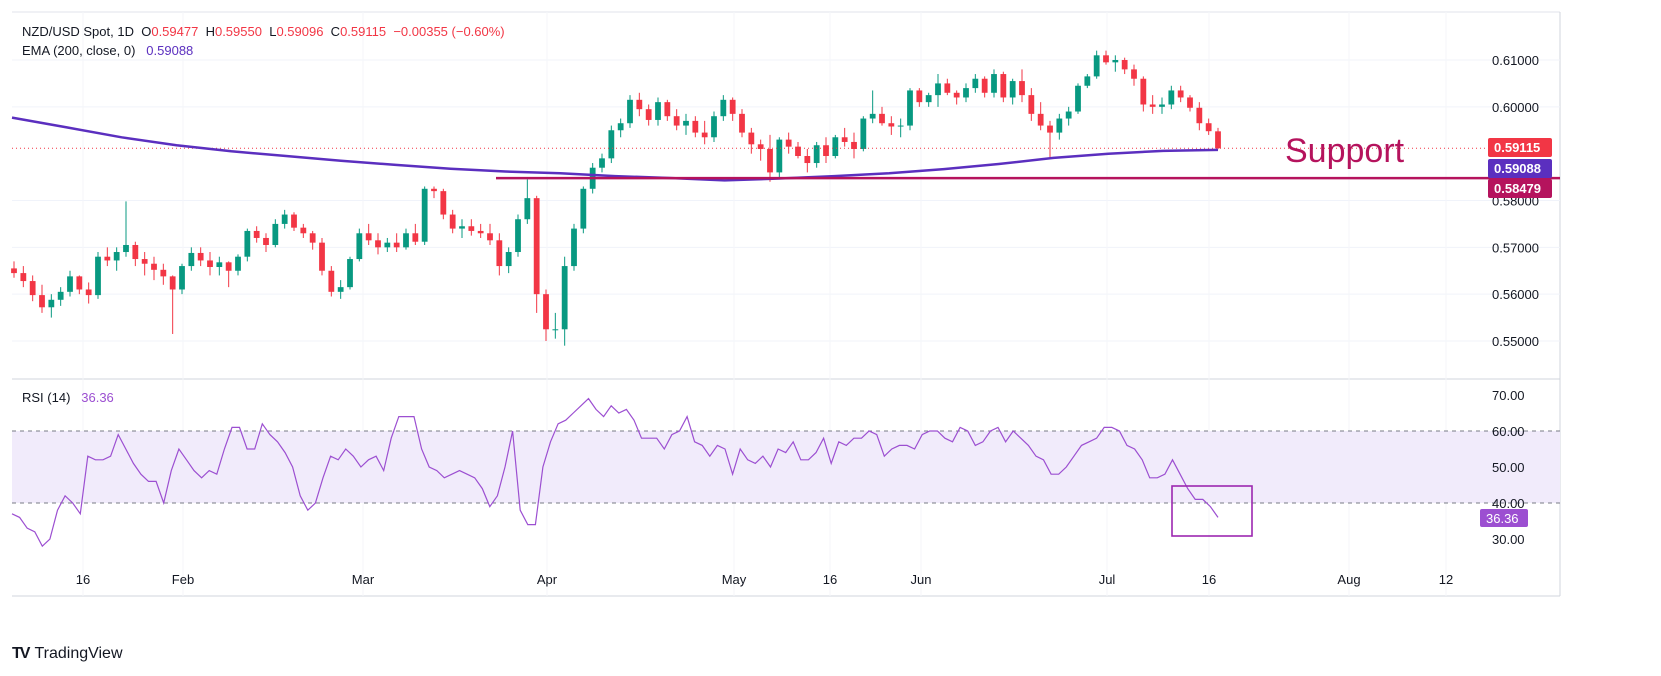 This screenshot has width=1661, height=676. What do you see at coordinates (1508, 431) in the screenshot?
I see `rsi-tick-label: 60.00` at bounding box center [1508, 431].